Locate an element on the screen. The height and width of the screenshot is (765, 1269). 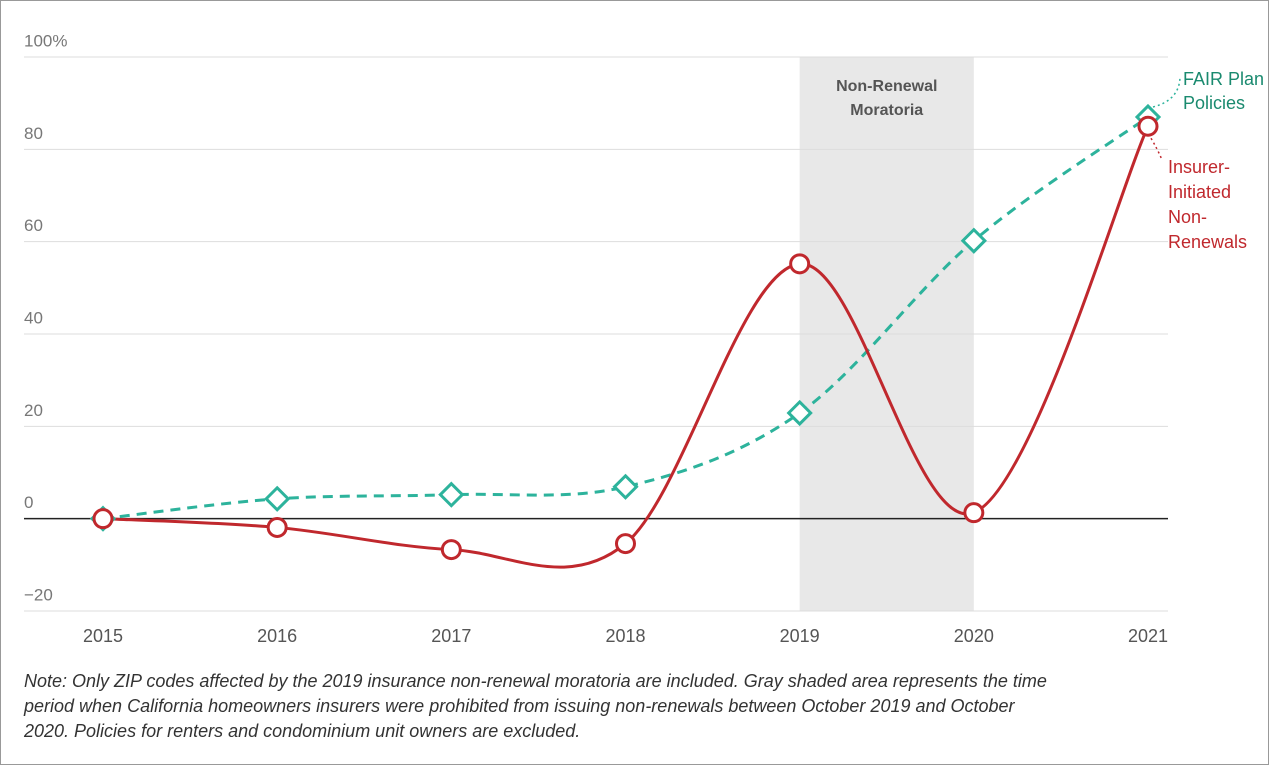
series-label: Initiated is located at coordinates (1199, 192).